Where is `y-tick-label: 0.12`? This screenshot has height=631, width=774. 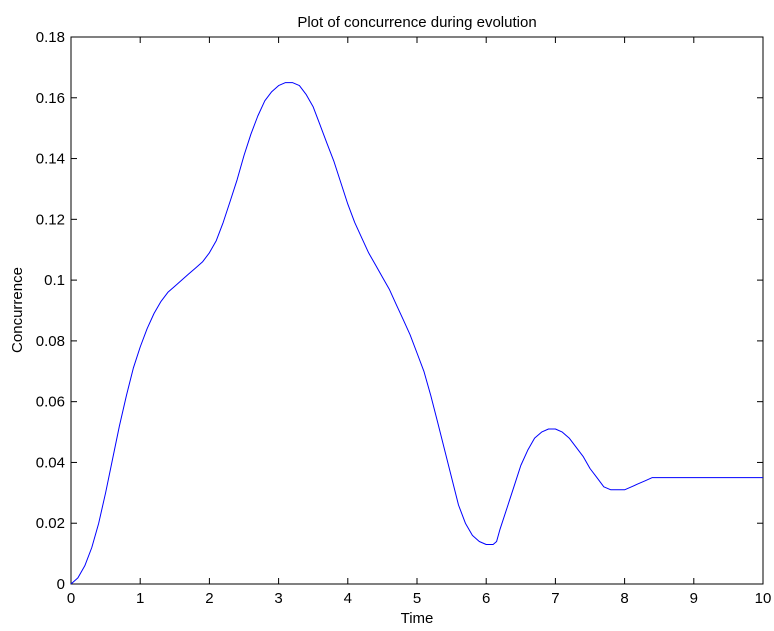
y-tick-label: 0.12 is located at coordinates (50, 219).